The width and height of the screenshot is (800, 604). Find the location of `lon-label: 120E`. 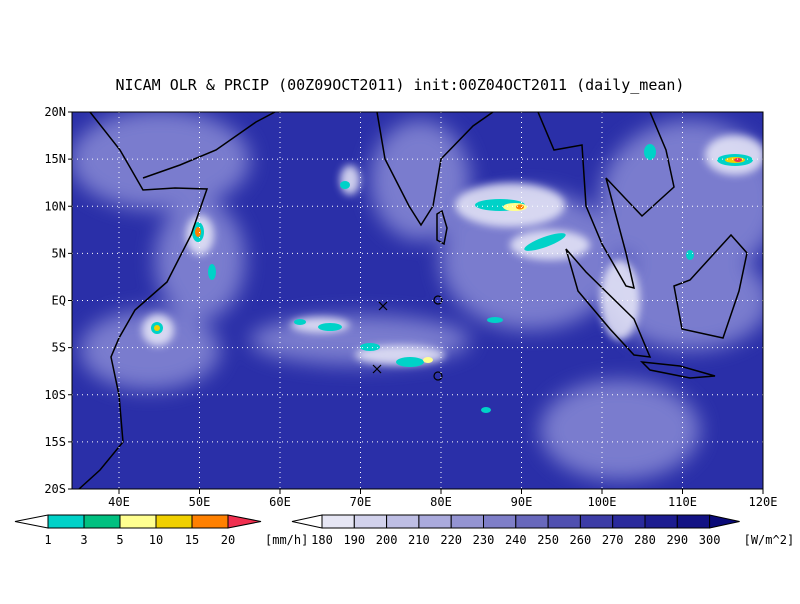

lon-label: 120E is located at coordinates (763, 502).